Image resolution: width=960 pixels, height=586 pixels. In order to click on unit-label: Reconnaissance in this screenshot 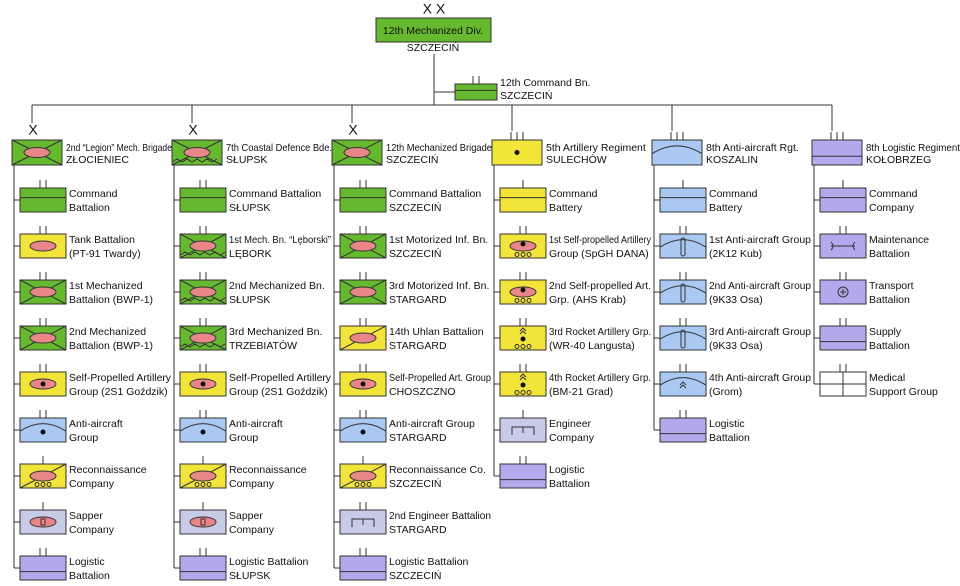, I will do `click(108, 470)`.